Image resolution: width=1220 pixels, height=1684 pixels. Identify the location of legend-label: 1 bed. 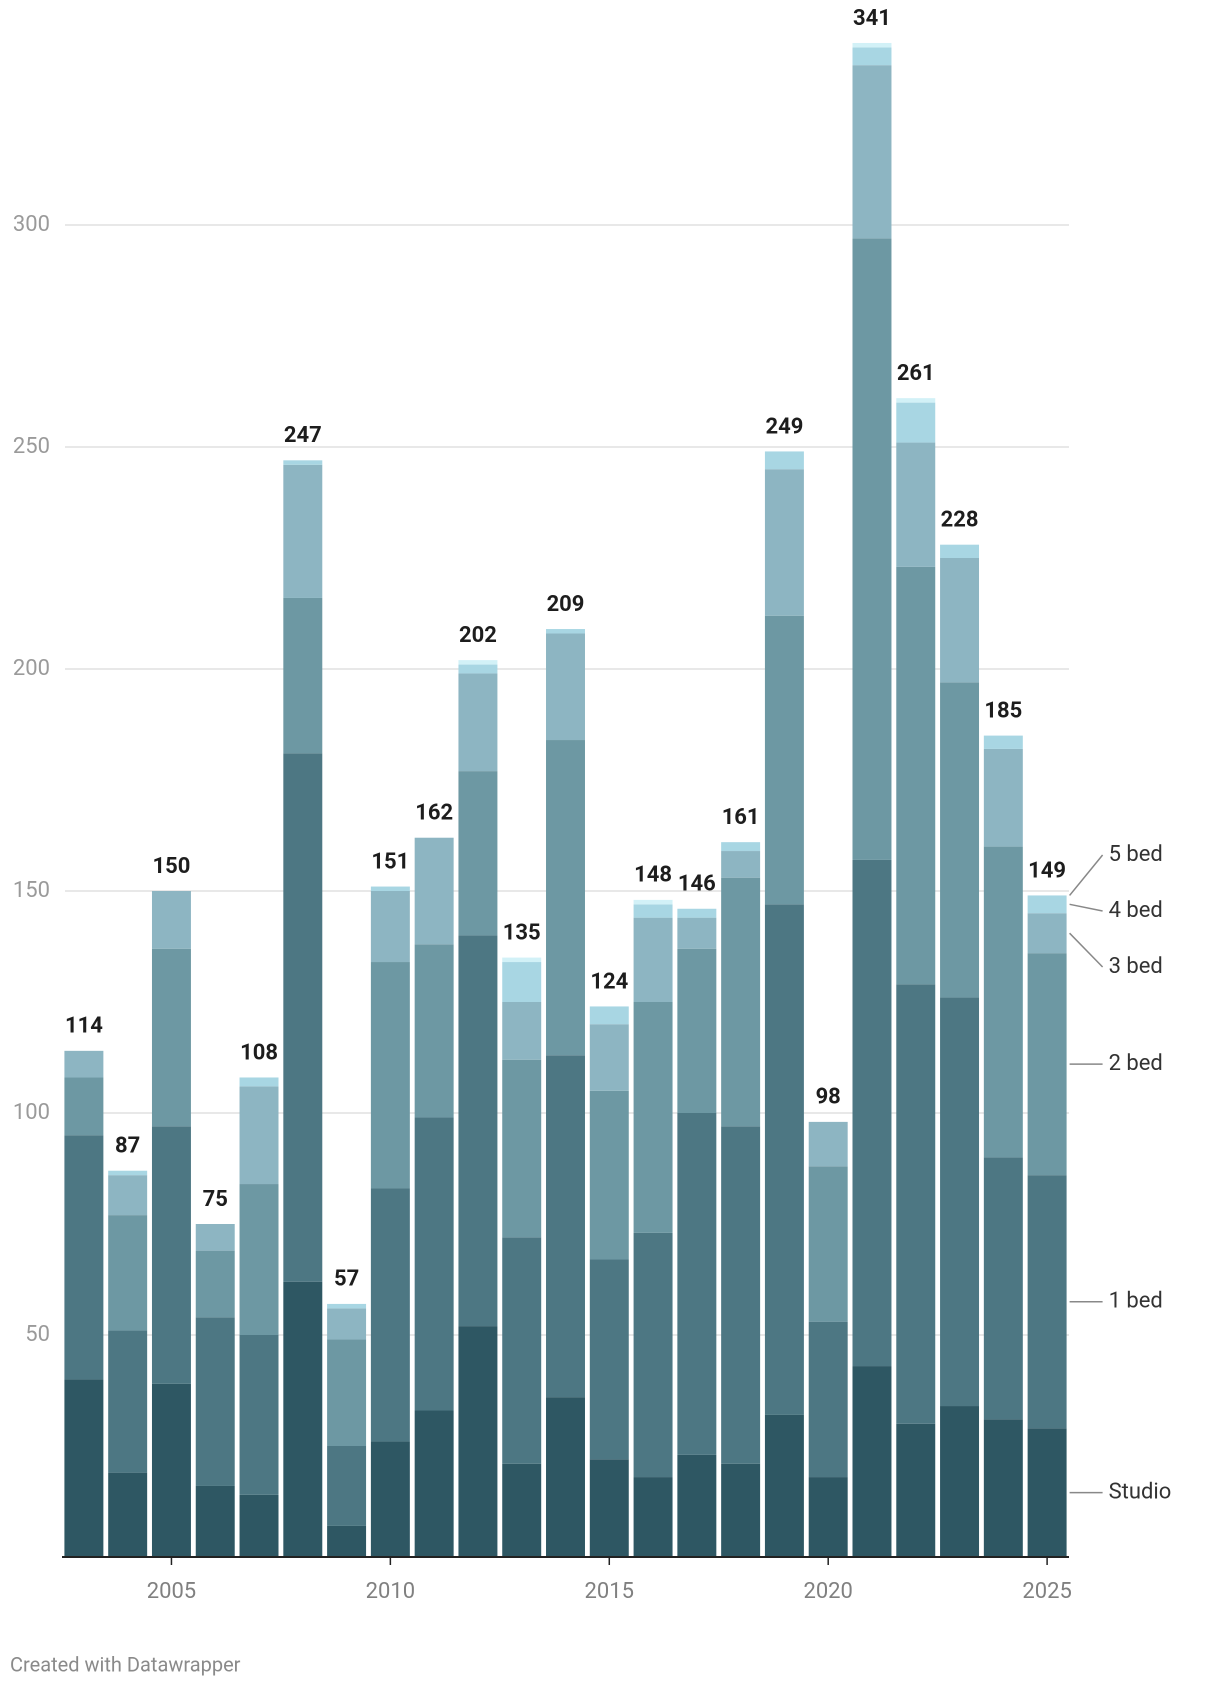
(1136, 1301).